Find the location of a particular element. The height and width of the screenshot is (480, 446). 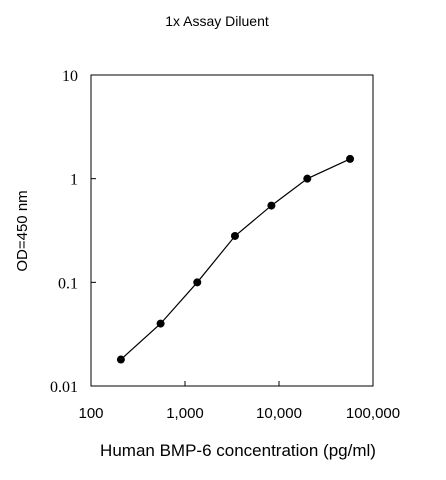

y-axis-ticks: 0.01 0.1 1 10 is located at coordinates (73, 232).